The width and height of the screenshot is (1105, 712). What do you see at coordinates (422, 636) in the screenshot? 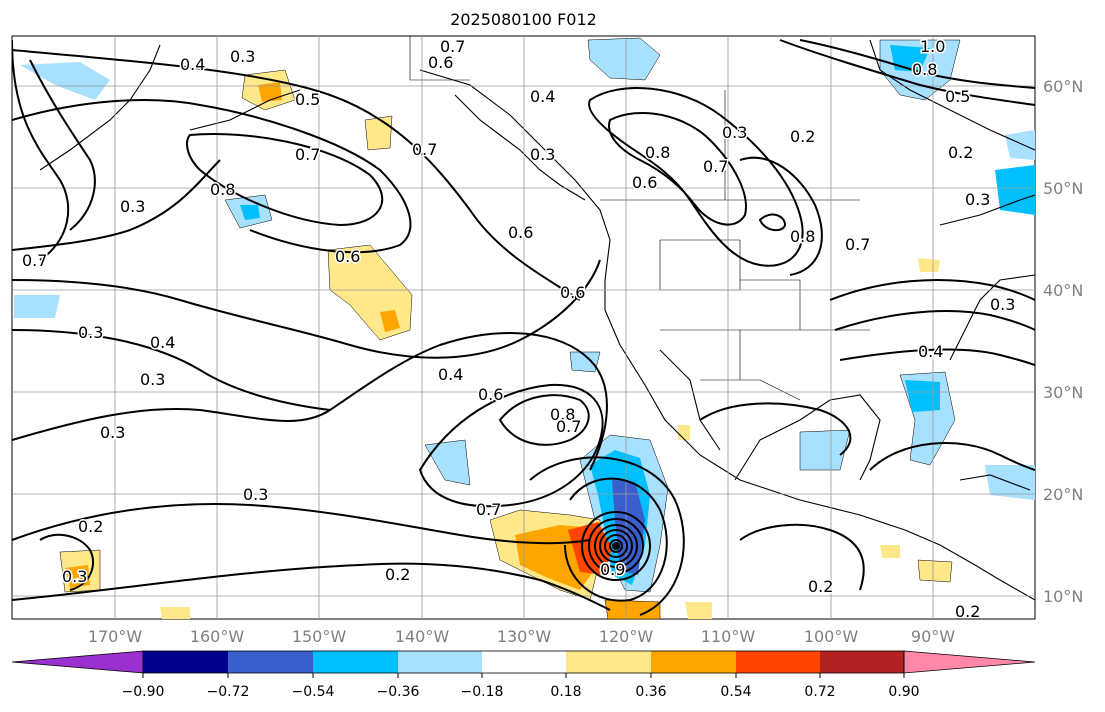
I see `lon-tick-label: 140°W` at bounding box center [422, 636].